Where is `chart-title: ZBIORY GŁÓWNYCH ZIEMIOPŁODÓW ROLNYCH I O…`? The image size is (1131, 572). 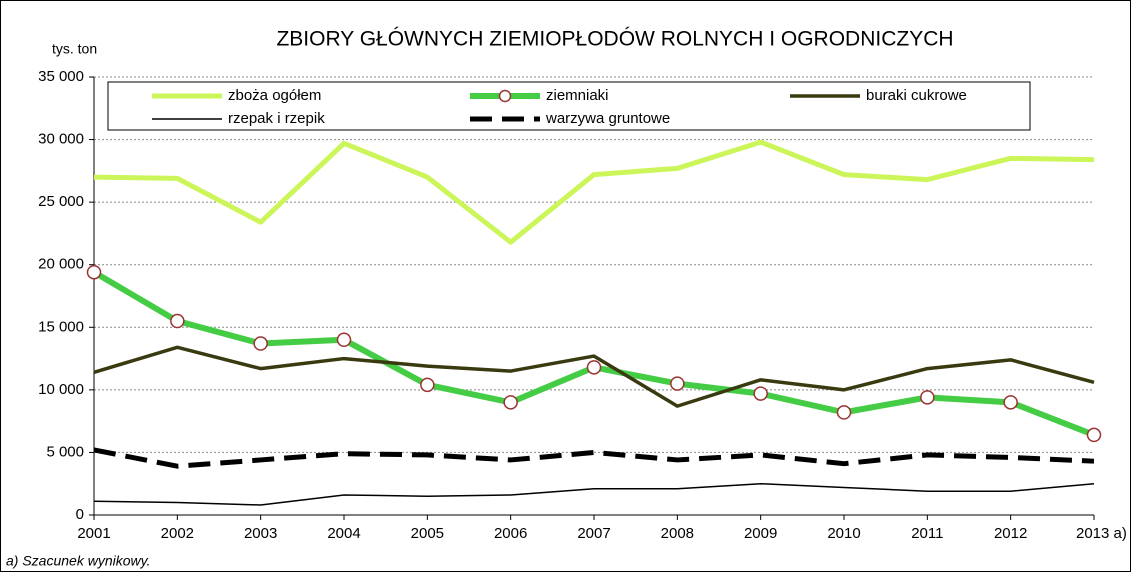 chart-title: ZBIORY GŁÓWNYCH ZIEMIOPŁODÓW ROLNYCH I O… is located at coordinates (614, 39).